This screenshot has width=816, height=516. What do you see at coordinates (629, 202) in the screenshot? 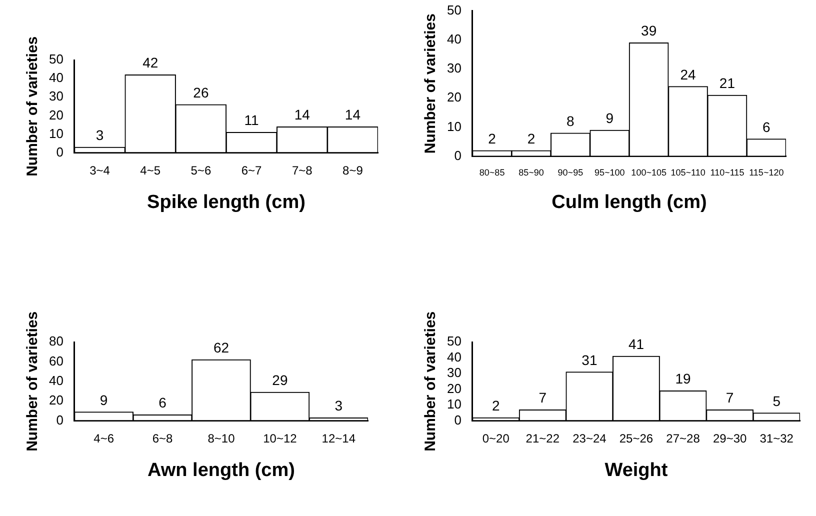
I see `x-axis-title: Culm length (cm)` at bounding box center [629, 202].